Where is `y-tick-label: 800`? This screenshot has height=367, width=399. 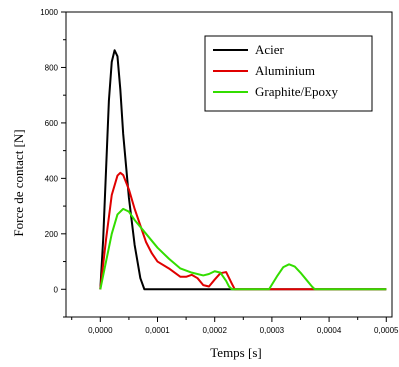 y-tick-label: 800 is located at coordinates (52, 67).